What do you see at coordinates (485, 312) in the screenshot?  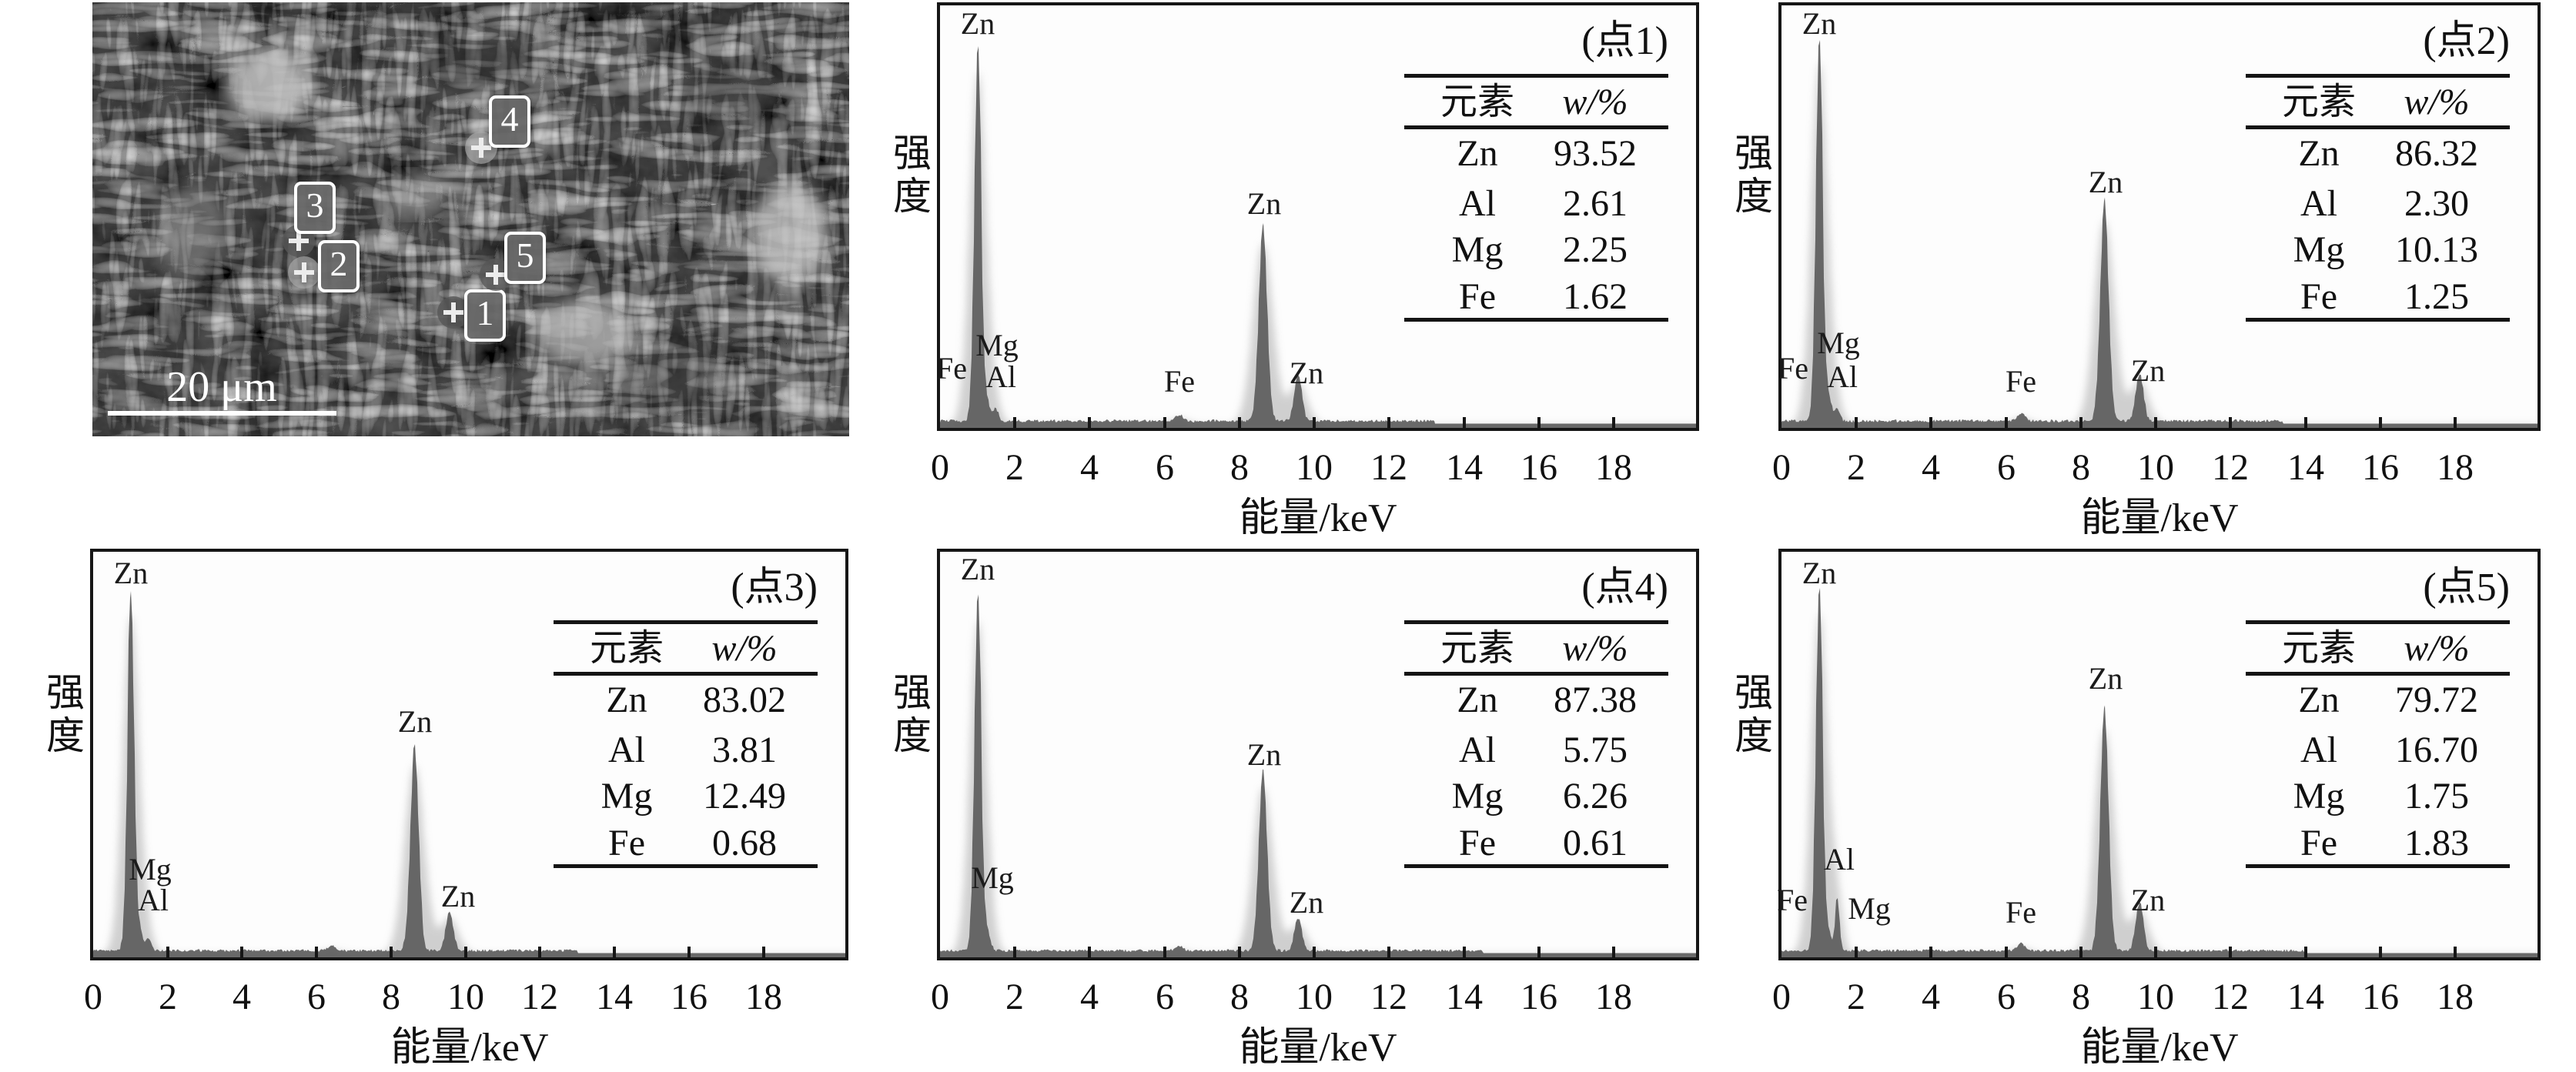 I see `marker-number: 1` at bounding box center [485, 312].